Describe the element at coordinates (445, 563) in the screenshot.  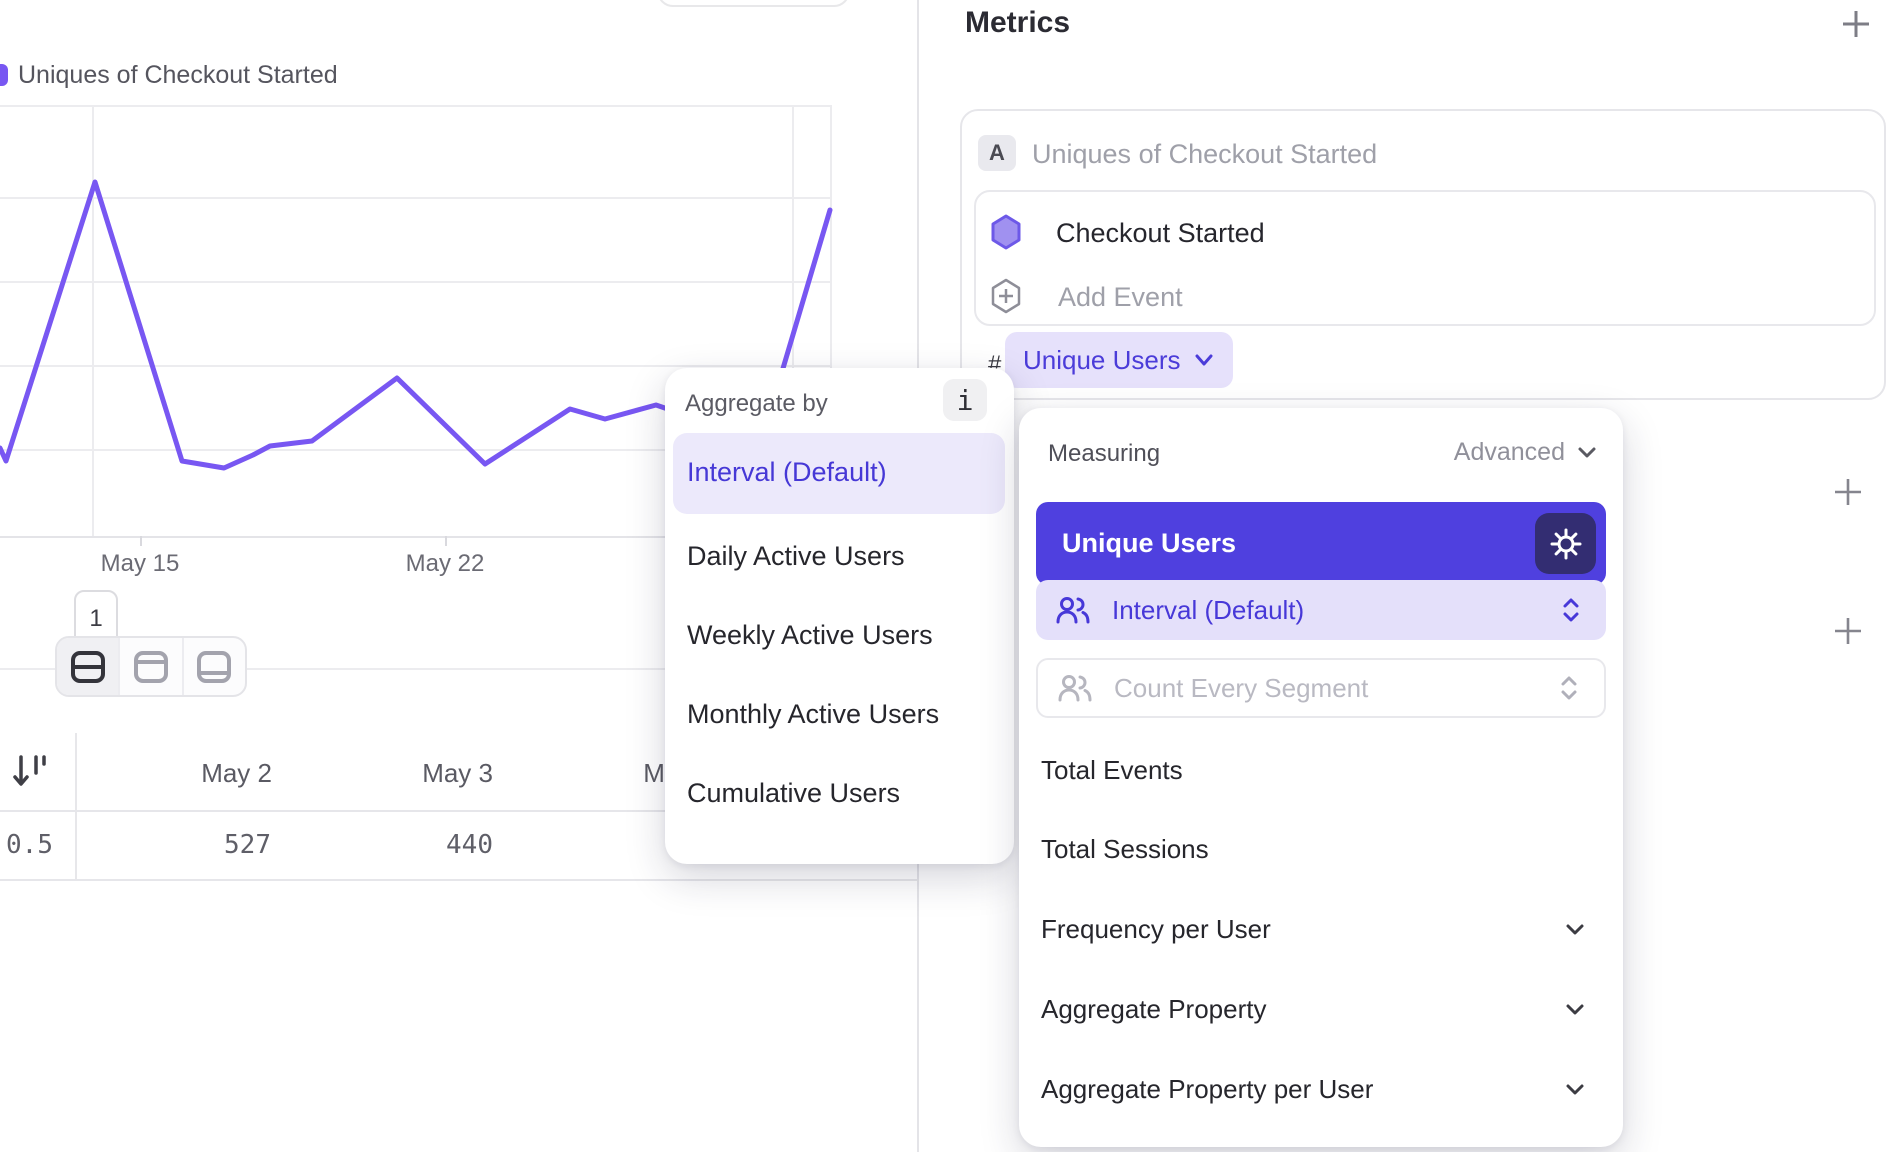
I see `x-axis-label: May 22` at that location.